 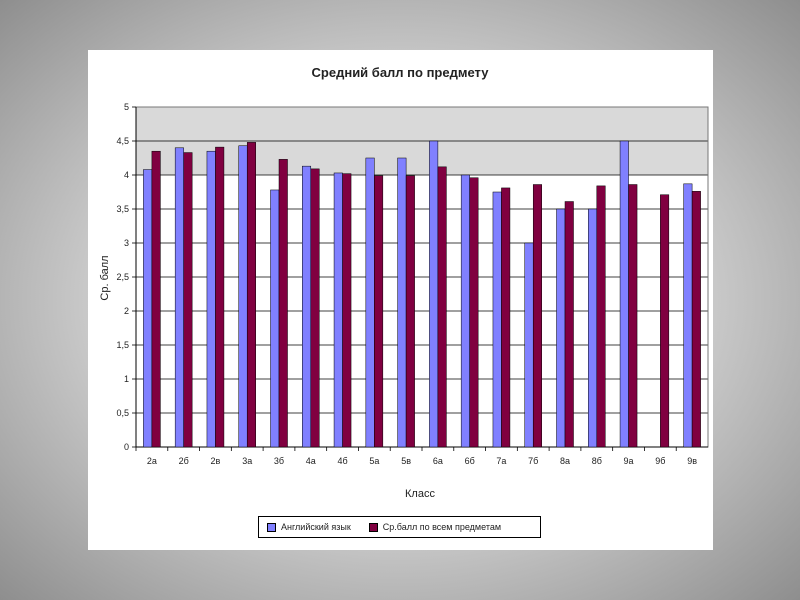 What do you see at coordinates (442, 527) in the screenshot?
I see `legend-label-average: Ср.балл по всем предметам` at bounding box center [442, 527].